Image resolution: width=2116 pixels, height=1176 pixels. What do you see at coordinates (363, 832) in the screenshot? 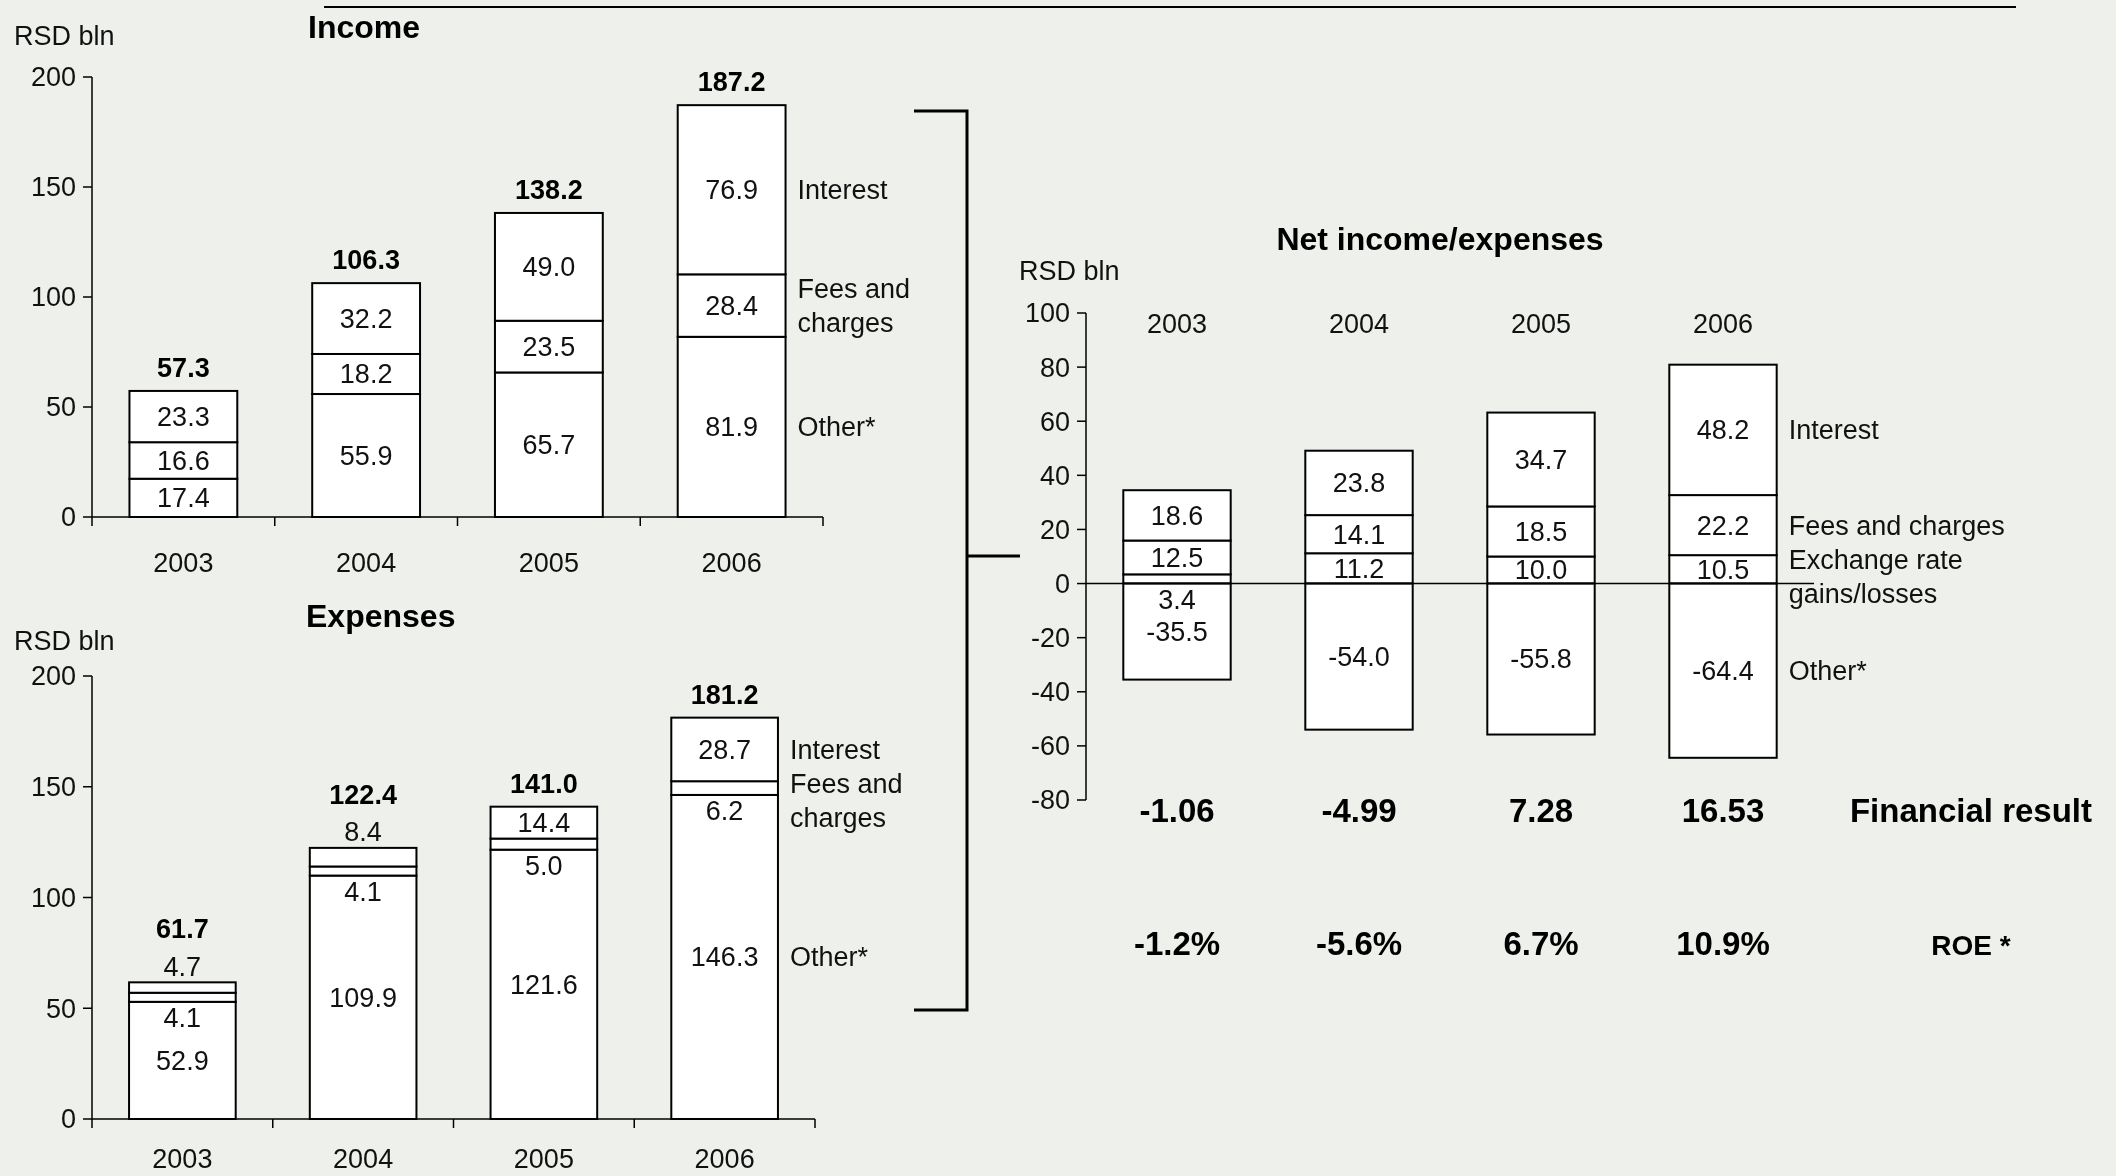
I see `data-label: 8.4` at bounding box center [363, 832].